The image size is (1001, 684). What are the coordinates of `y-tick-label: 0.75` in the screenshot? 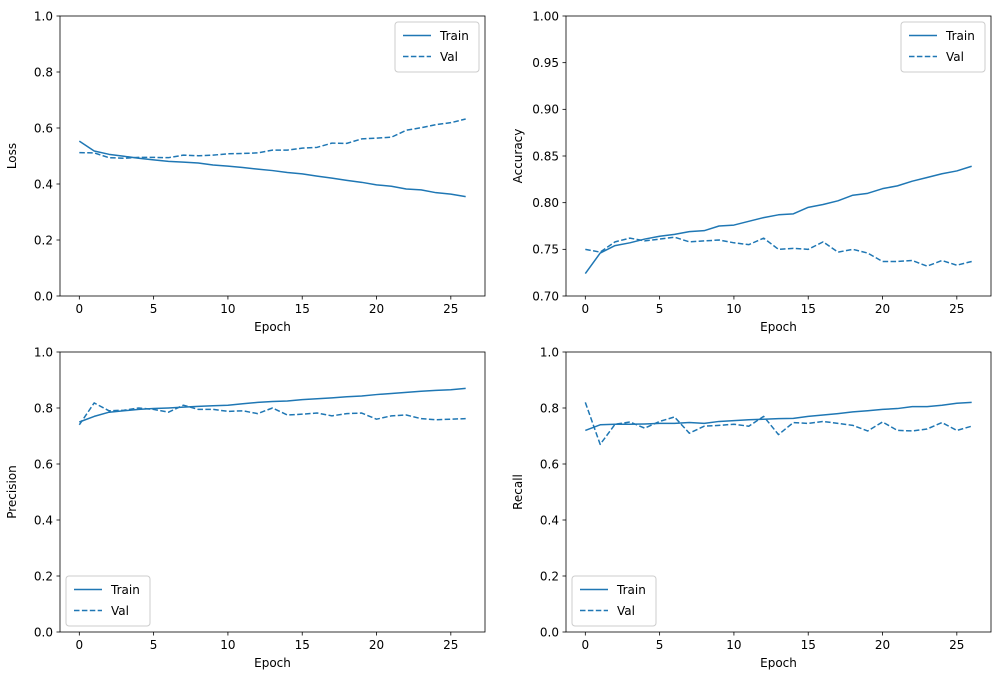 It's located at (545, 250).